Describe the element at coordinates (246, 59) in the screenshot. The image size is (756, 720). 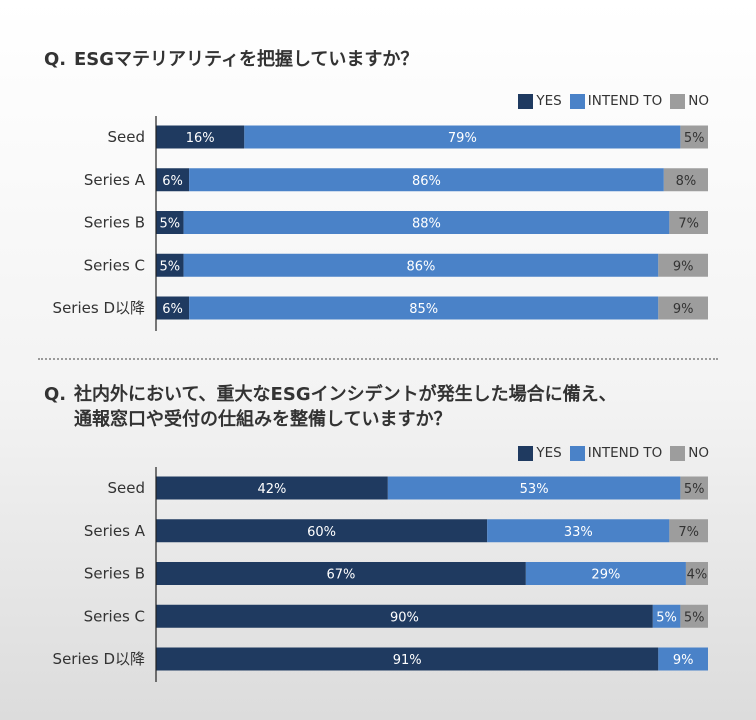
I see `question-text-line: ESGマテリアリティを把握していますか？` at that location.